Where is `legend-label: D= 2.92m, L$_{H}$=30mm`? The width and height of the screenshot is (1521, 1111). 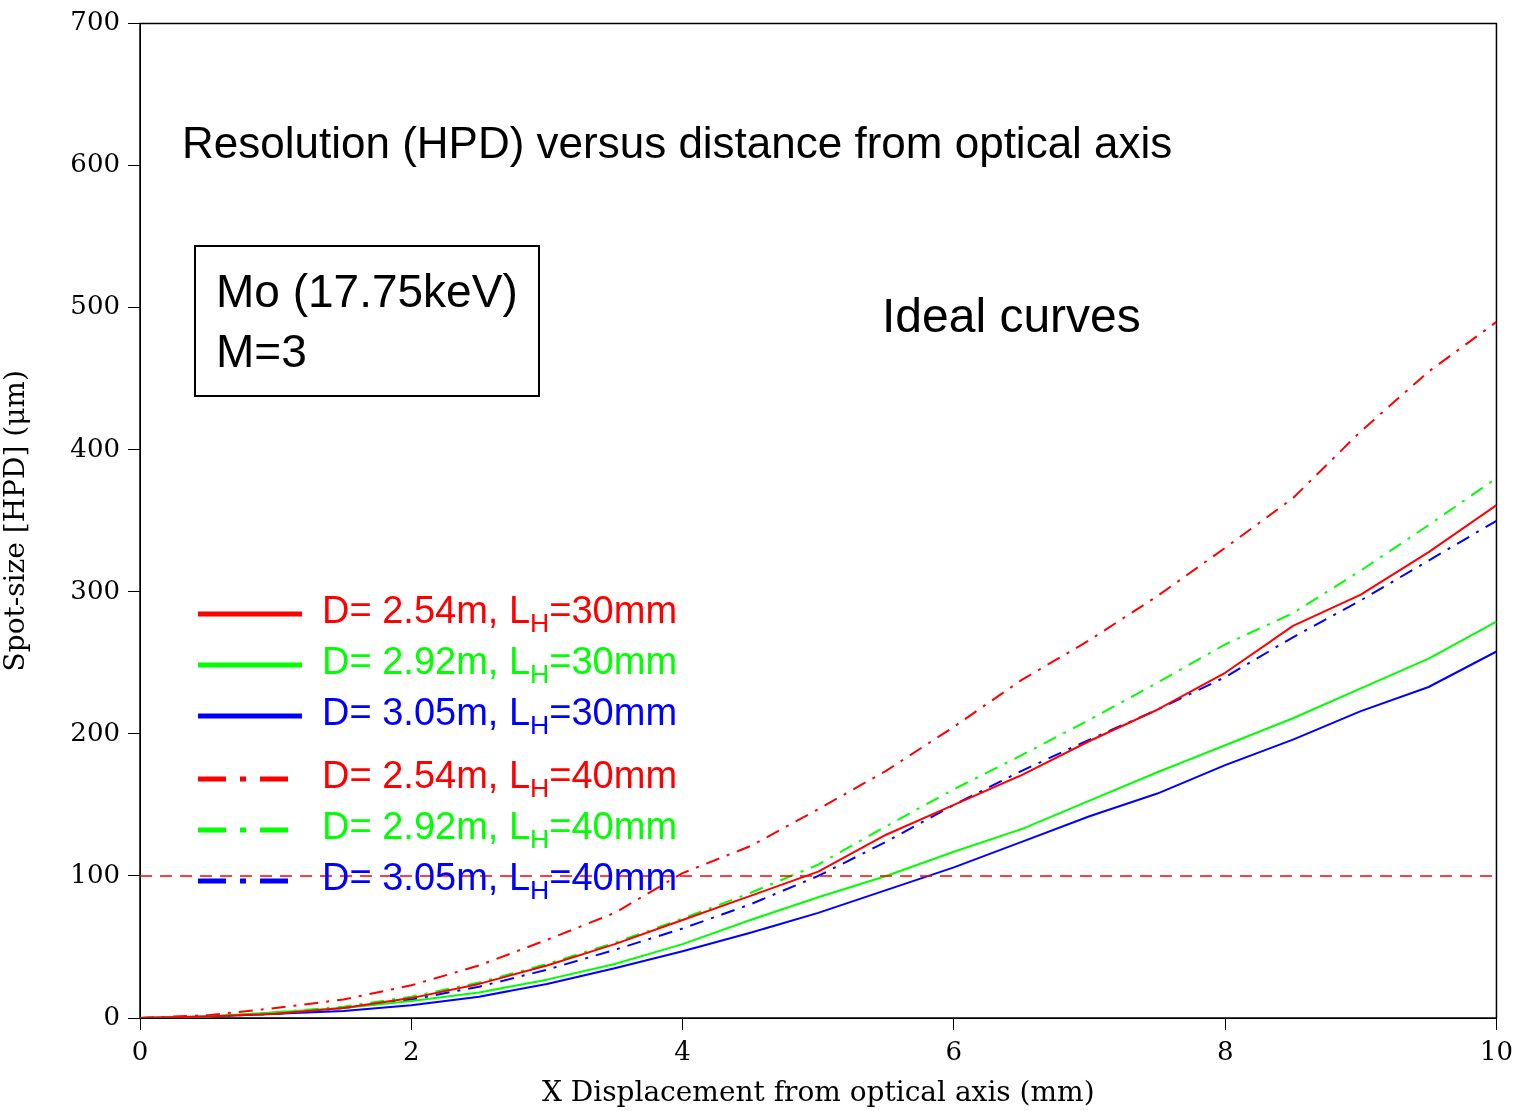 legend-label: D= 2.92m, L$_{H}$=30mm is located at coordinates (500, 664).